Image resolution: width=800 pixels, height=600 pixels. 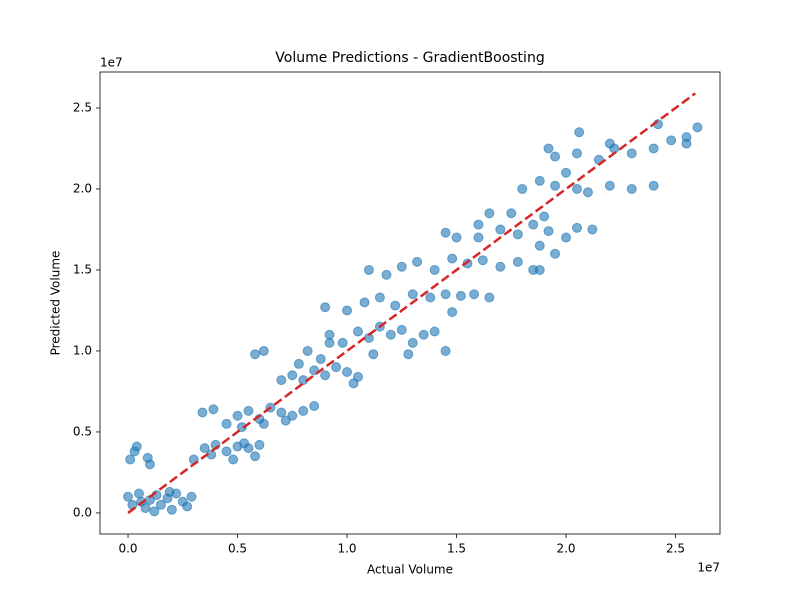 I want to click on y-tick-label: 2.5, so click(x=82, y=107).